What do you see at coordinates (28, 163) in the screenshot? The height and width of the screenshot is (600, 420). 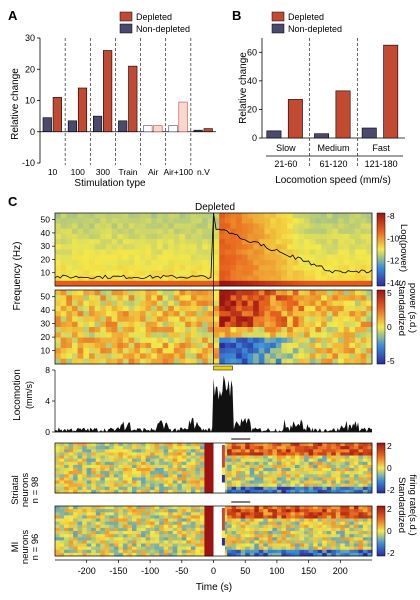 I see `y-tick-label: -10` at bounding box center [28, 163].